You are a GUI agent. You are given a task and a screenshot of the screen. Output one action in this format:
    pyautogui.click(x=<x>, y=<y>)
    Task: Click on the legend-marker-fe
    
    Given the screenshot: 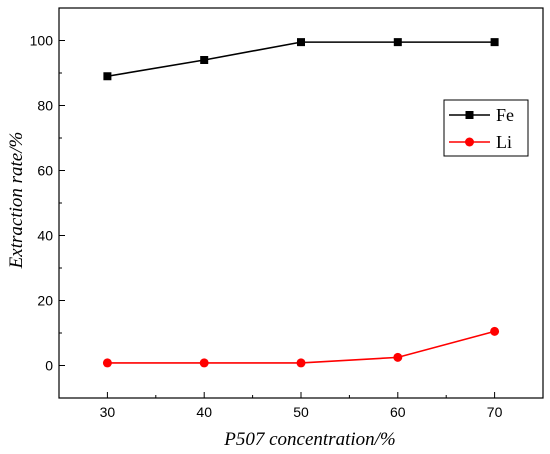 What is the action you would take?
    pyautogui.click(x=469, y=115)
    